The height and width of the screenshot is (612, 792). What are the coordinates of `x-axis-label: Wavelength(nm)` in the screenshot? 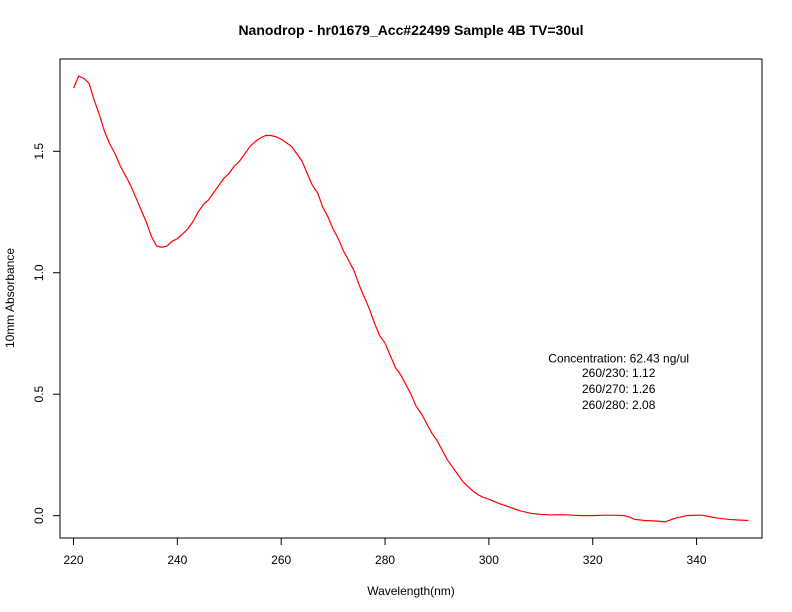 It's located at (411, 591).